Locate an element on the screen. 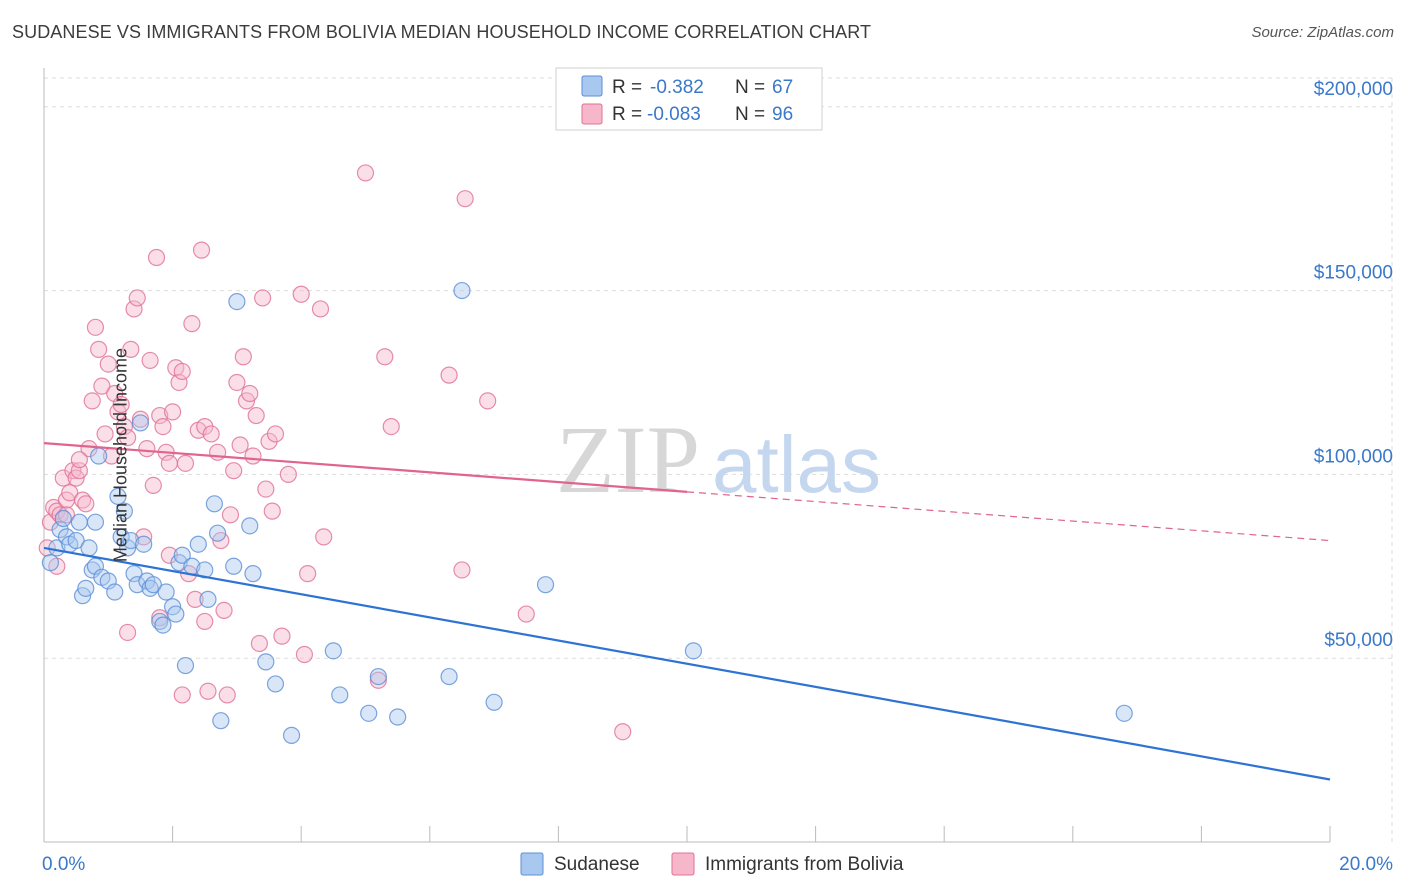 The height and width of the screenshot is (892, 1406). stats-swatch-sudanese is located at coordinates (592, 86).